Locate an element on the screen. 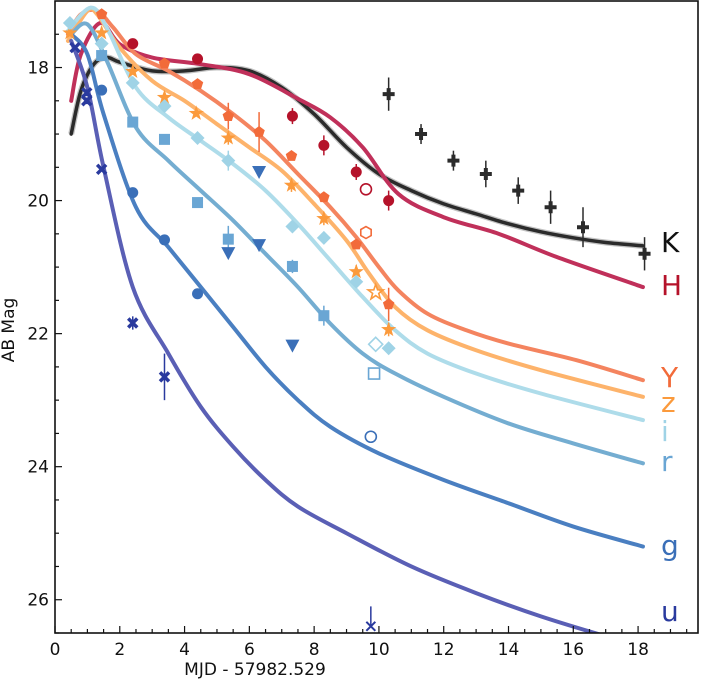  open-point-g is located at coordinates (371, 437).